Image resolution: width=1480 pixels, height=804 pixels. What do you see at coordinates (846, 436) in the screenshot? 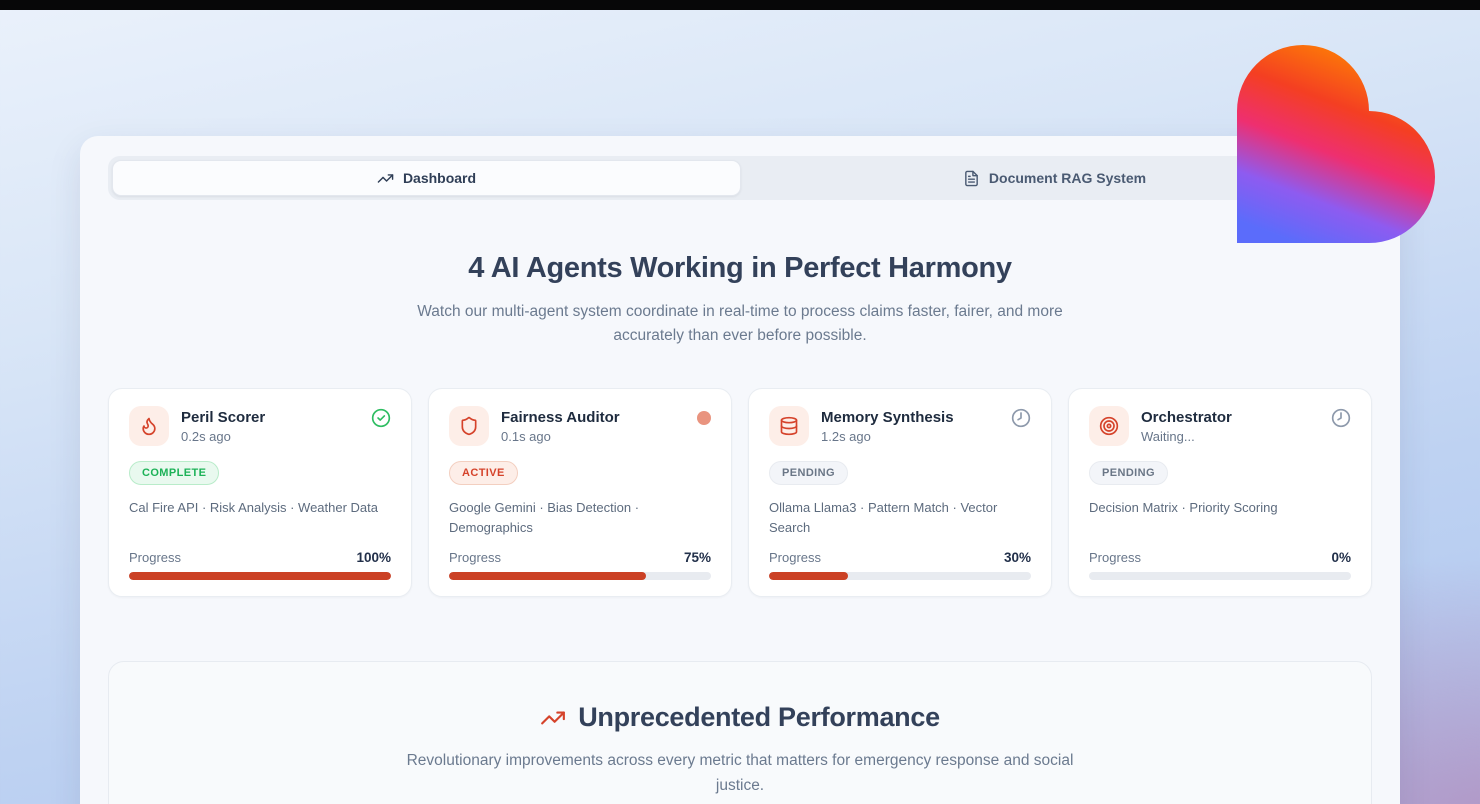
I see `agent-last-update: 1.2s ago` at bounding box center [846, 436].